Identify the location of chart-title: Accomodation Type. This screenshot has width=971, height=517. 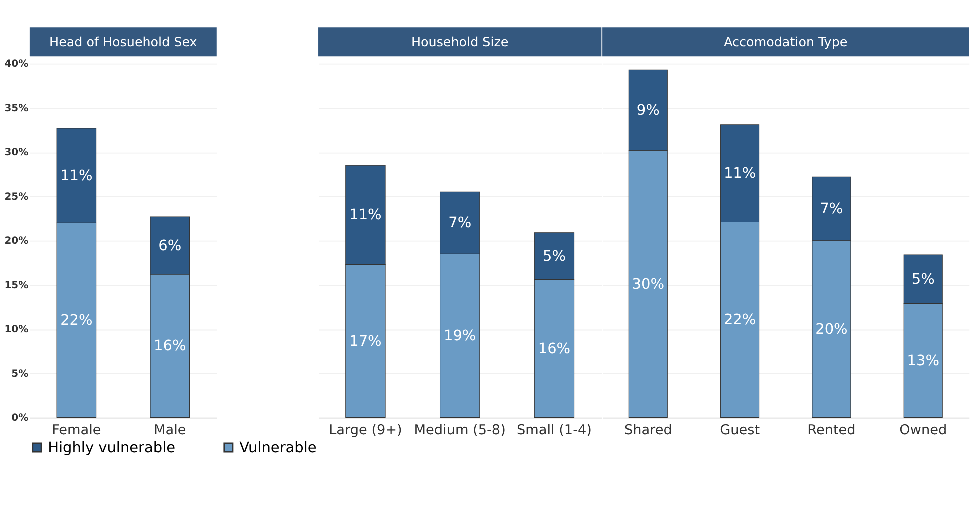
(786, 42).